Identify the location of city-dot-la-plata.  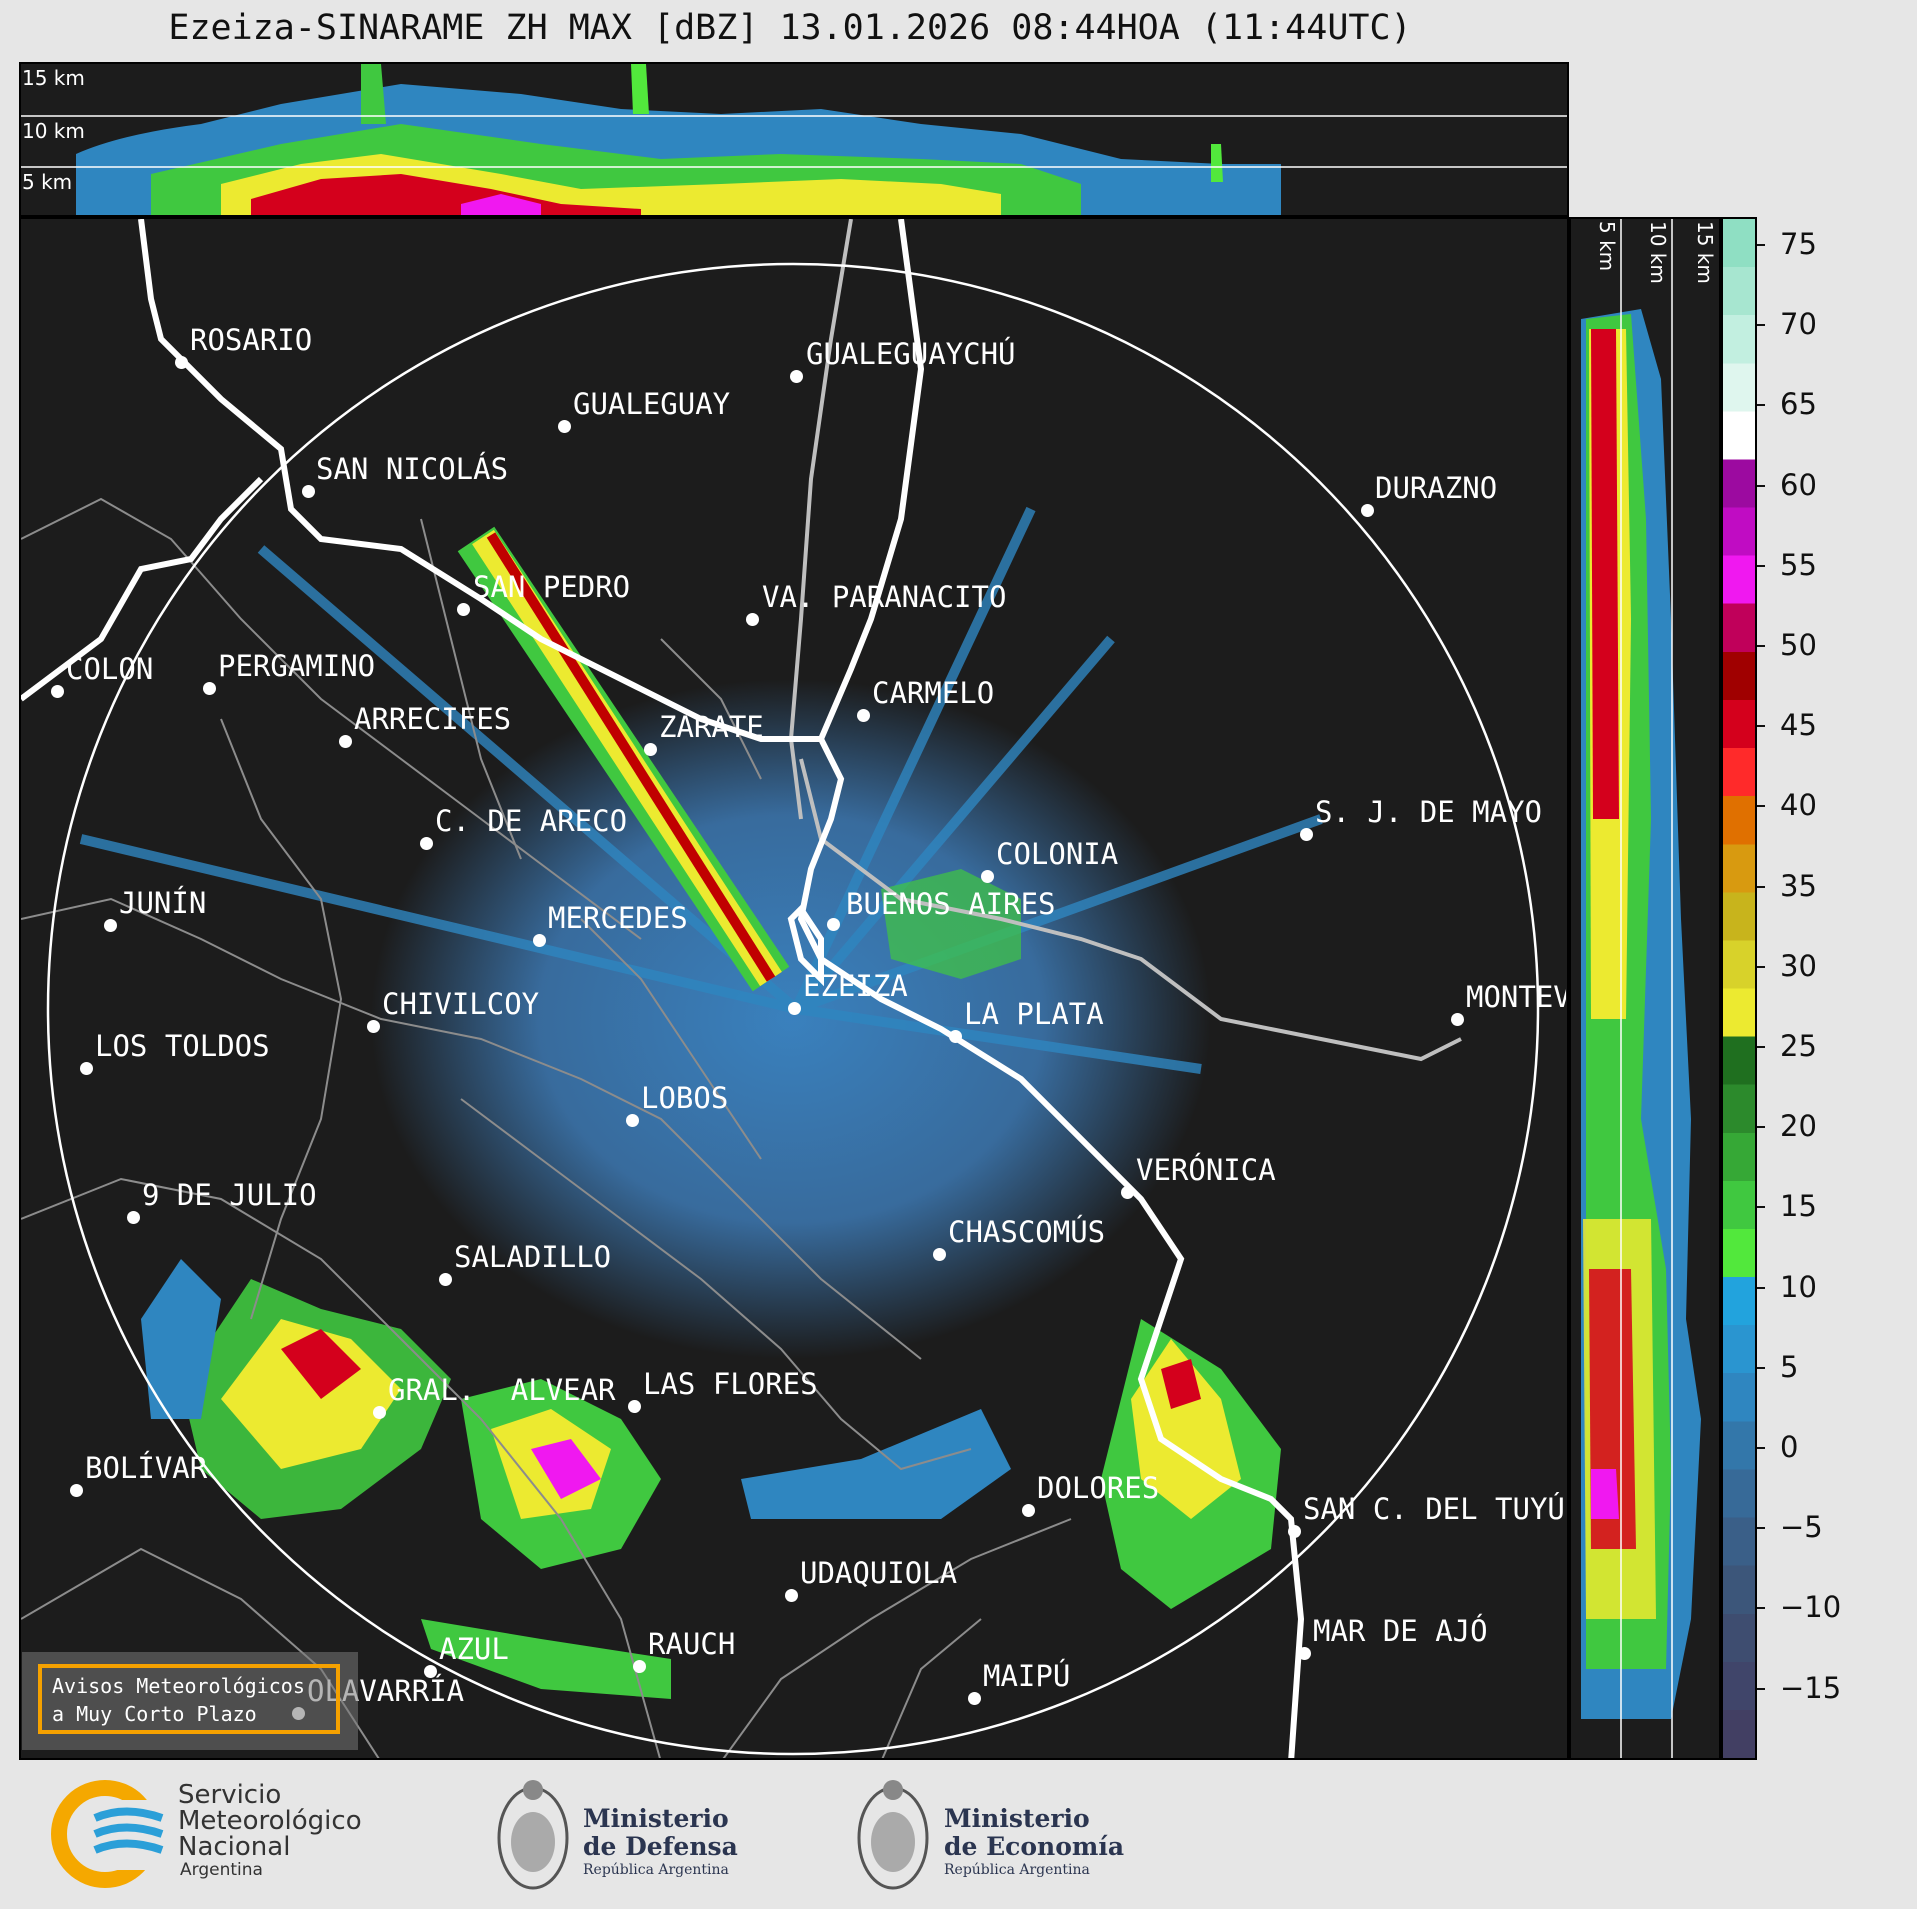
(955, 1036).